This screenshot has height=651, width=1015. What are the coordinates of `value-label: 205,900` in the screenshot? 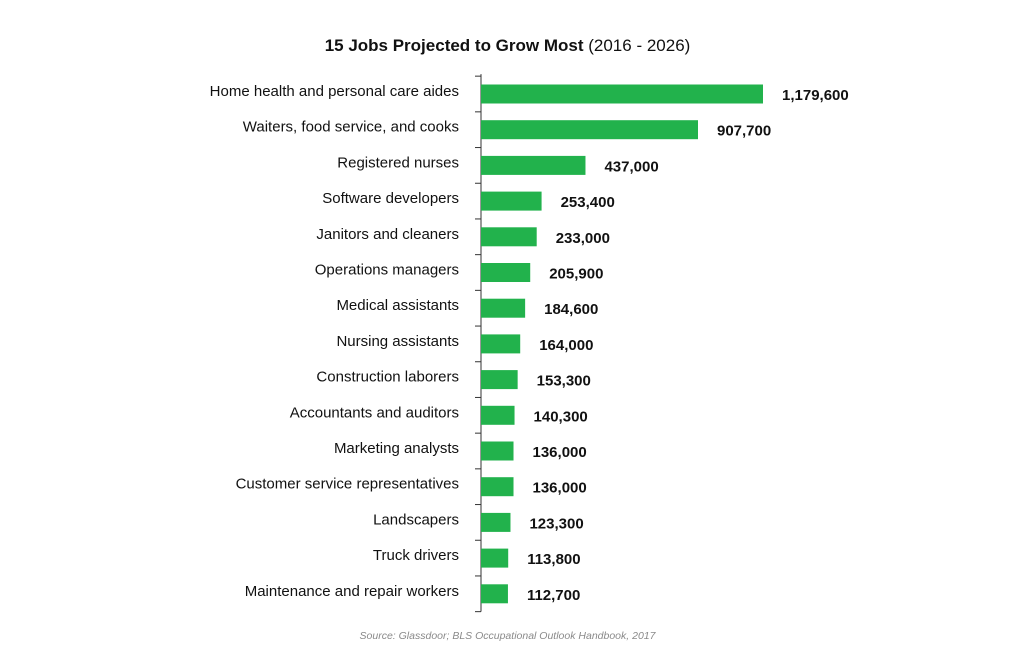 It's located at (576, 273).